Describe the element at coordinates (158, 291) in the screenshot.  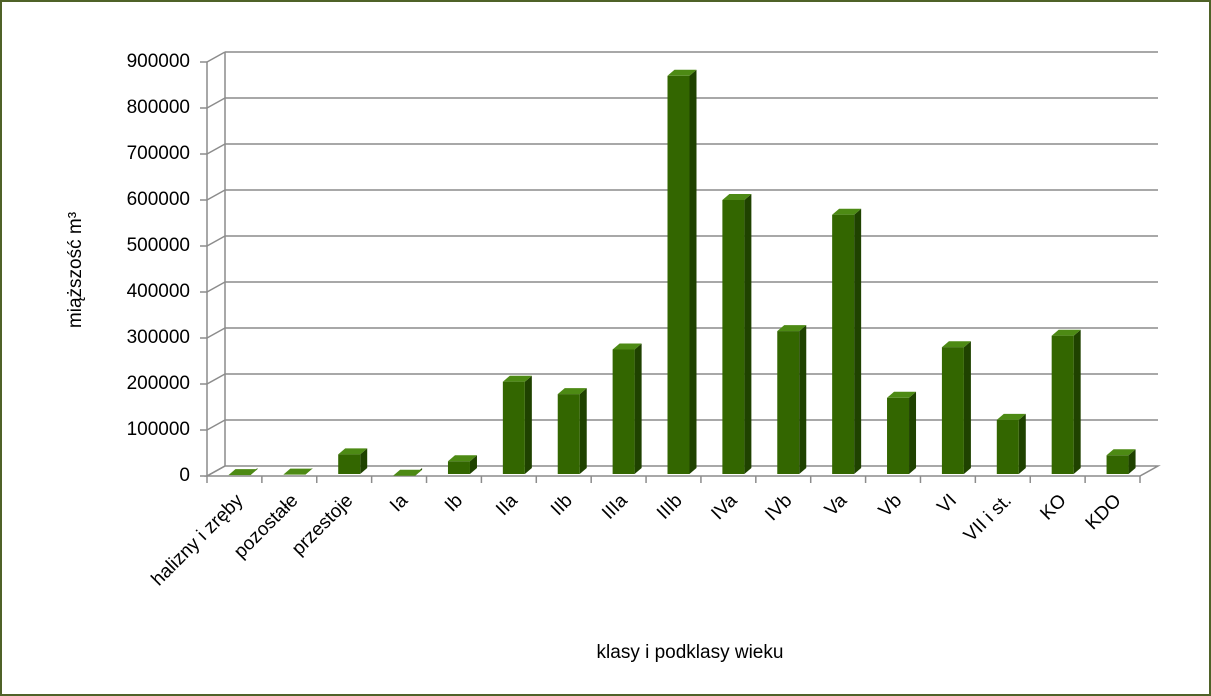
I see `y-tick-label: 400000` at that location.